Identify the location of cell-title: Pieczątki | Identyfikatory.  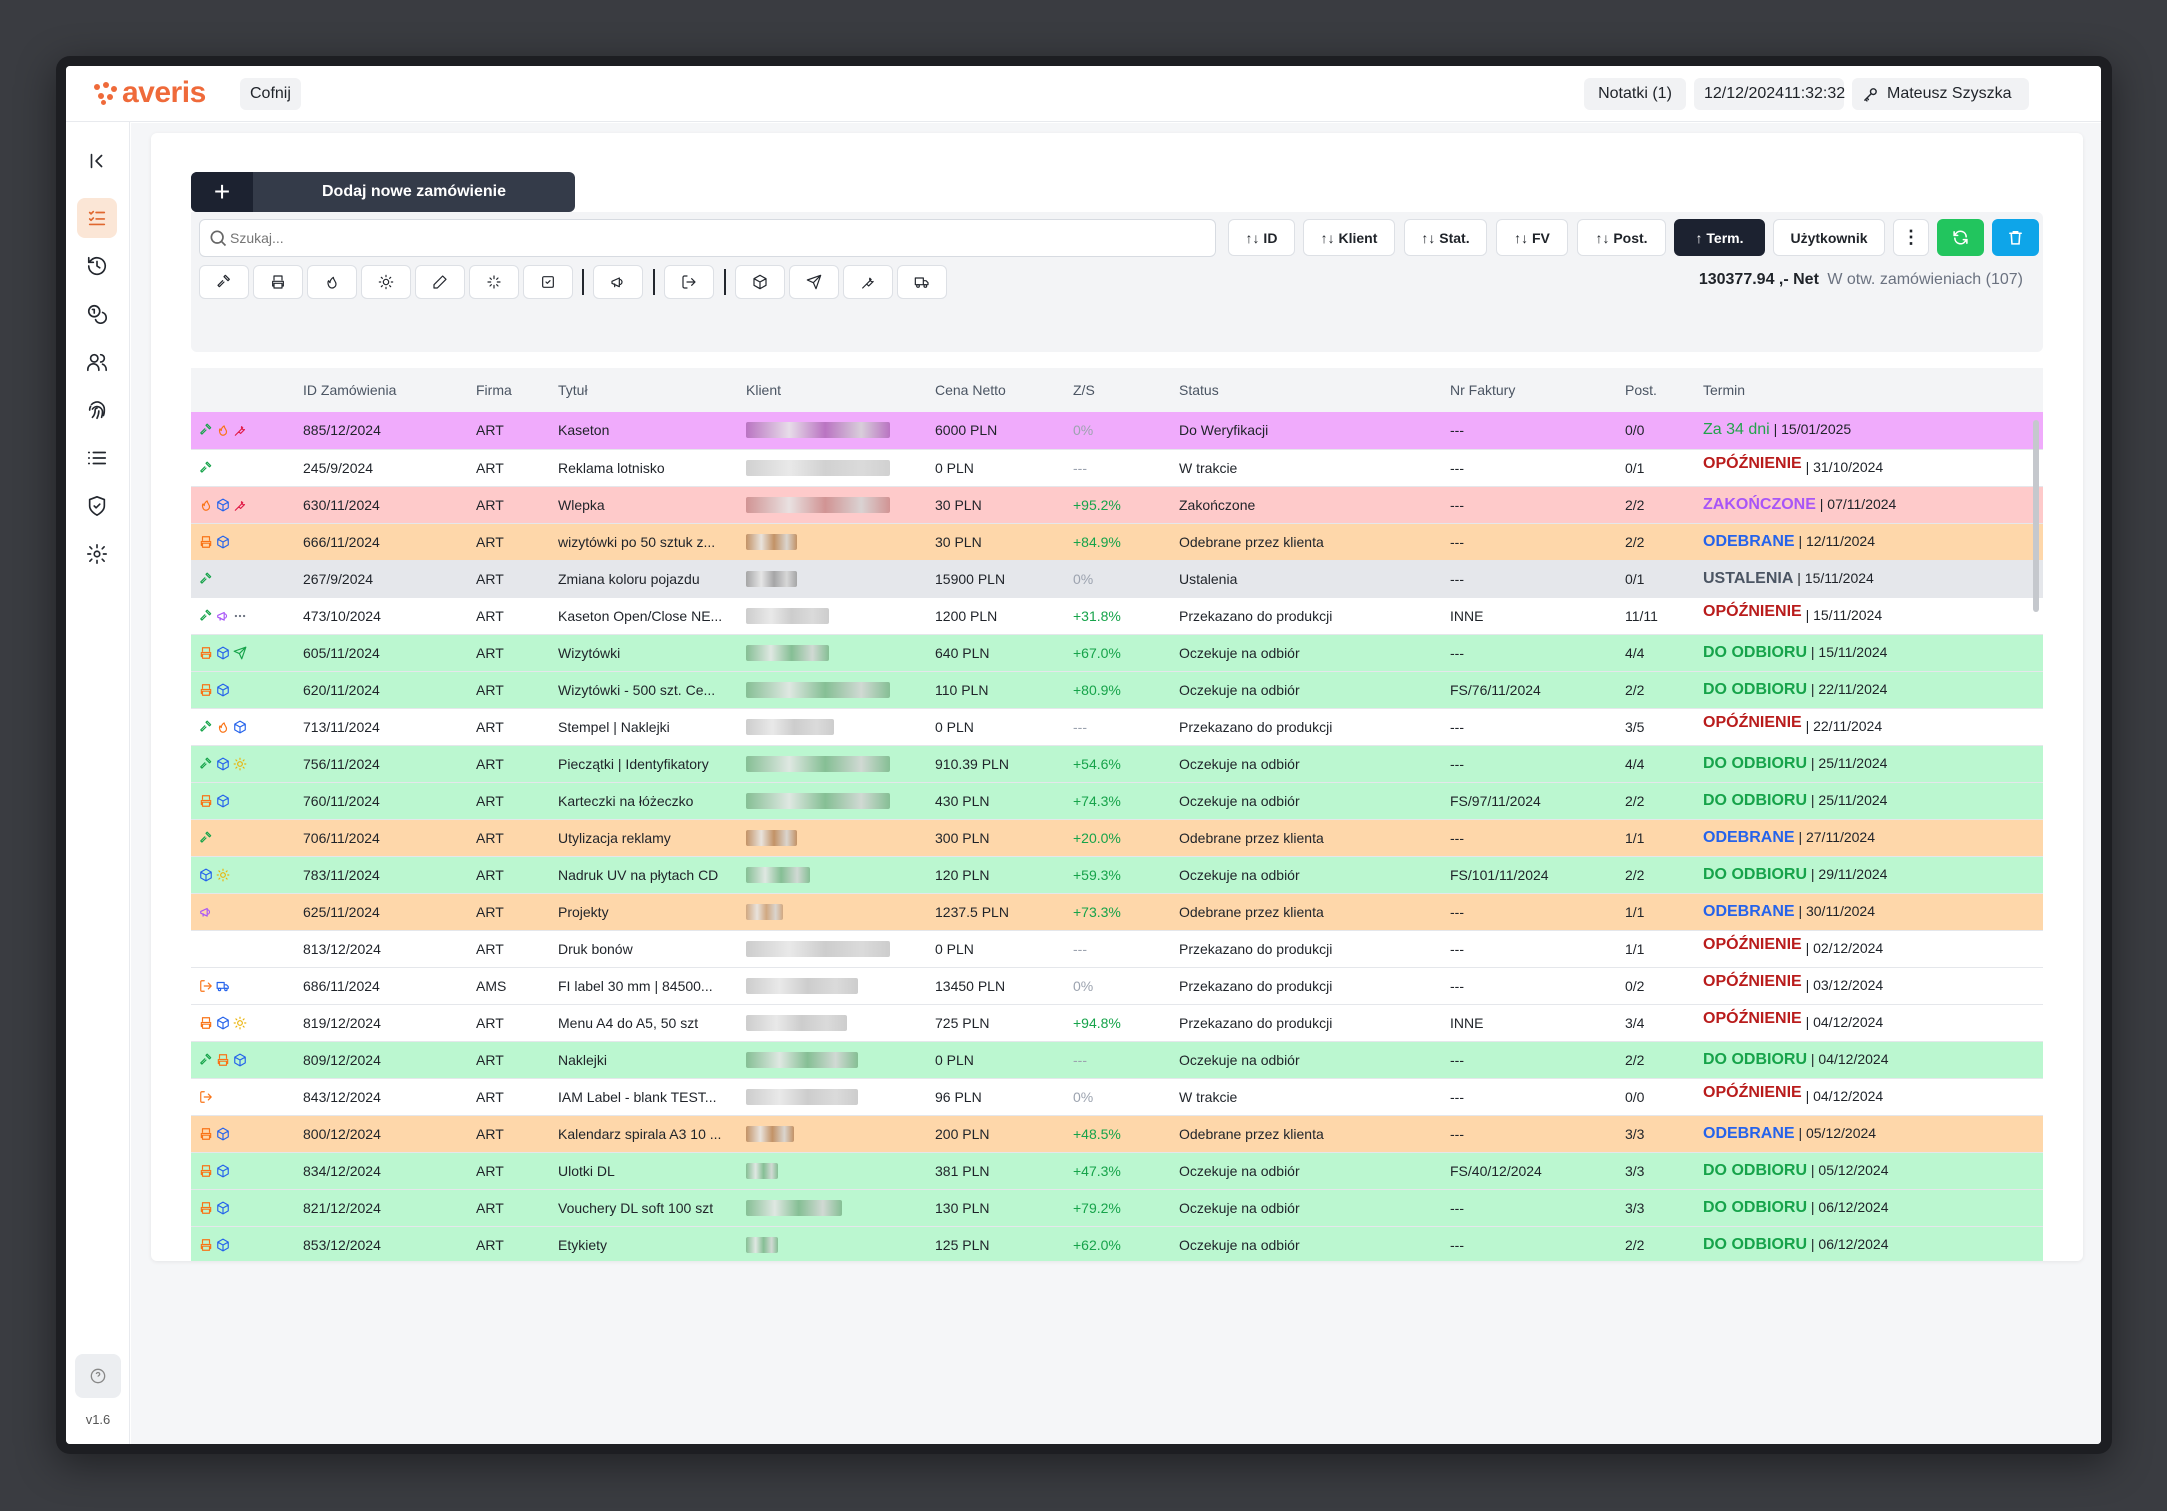
(633, 763).